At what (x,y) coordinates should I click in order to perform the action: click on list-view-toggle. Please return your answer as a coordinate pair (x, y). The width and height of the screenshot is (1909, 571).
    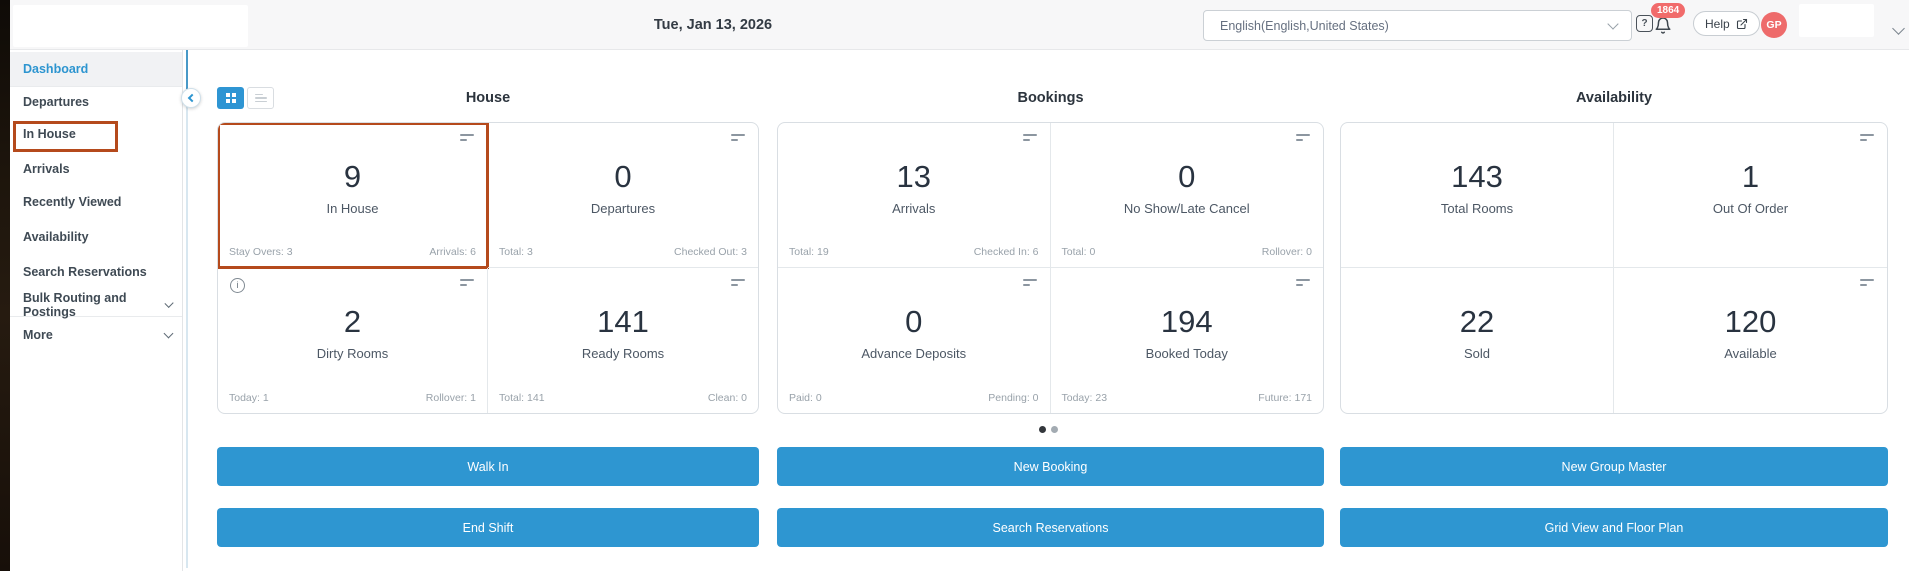
    Looking at the image, I should click on (260, 98).